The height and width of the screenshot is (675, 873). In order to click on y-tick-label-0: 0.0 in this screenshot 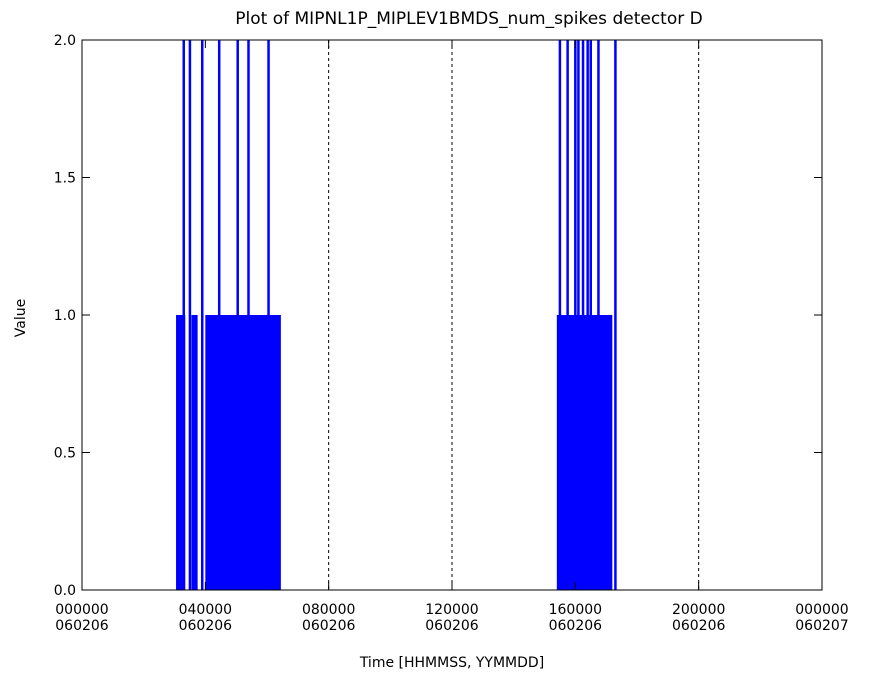, I will do `click(65, 591)`.